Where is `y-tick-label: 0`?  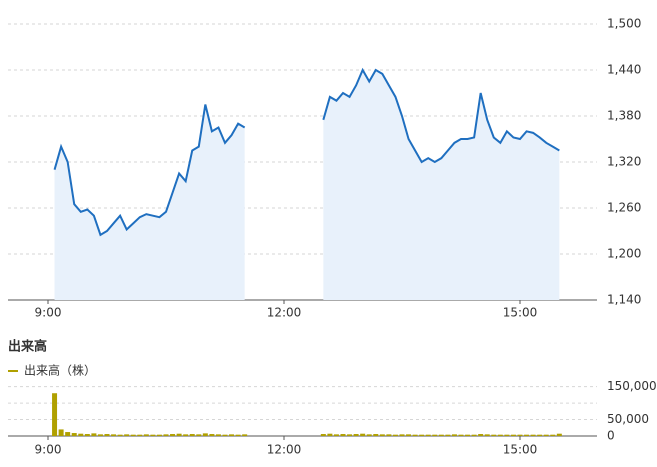 y-tick-label: 0 is located at coordinates (611, 436).